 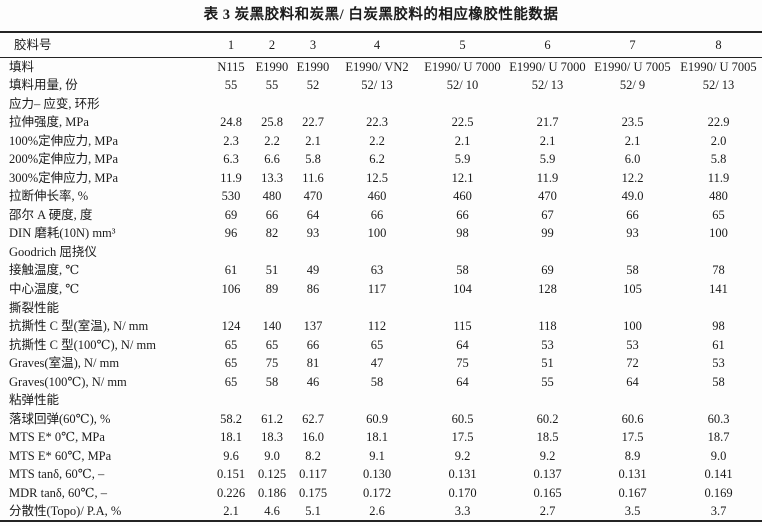 What do you see at coordinates (462, 492) in the screenshot?
I see `value-cell: 0.170` at bounding box center [462, 492].